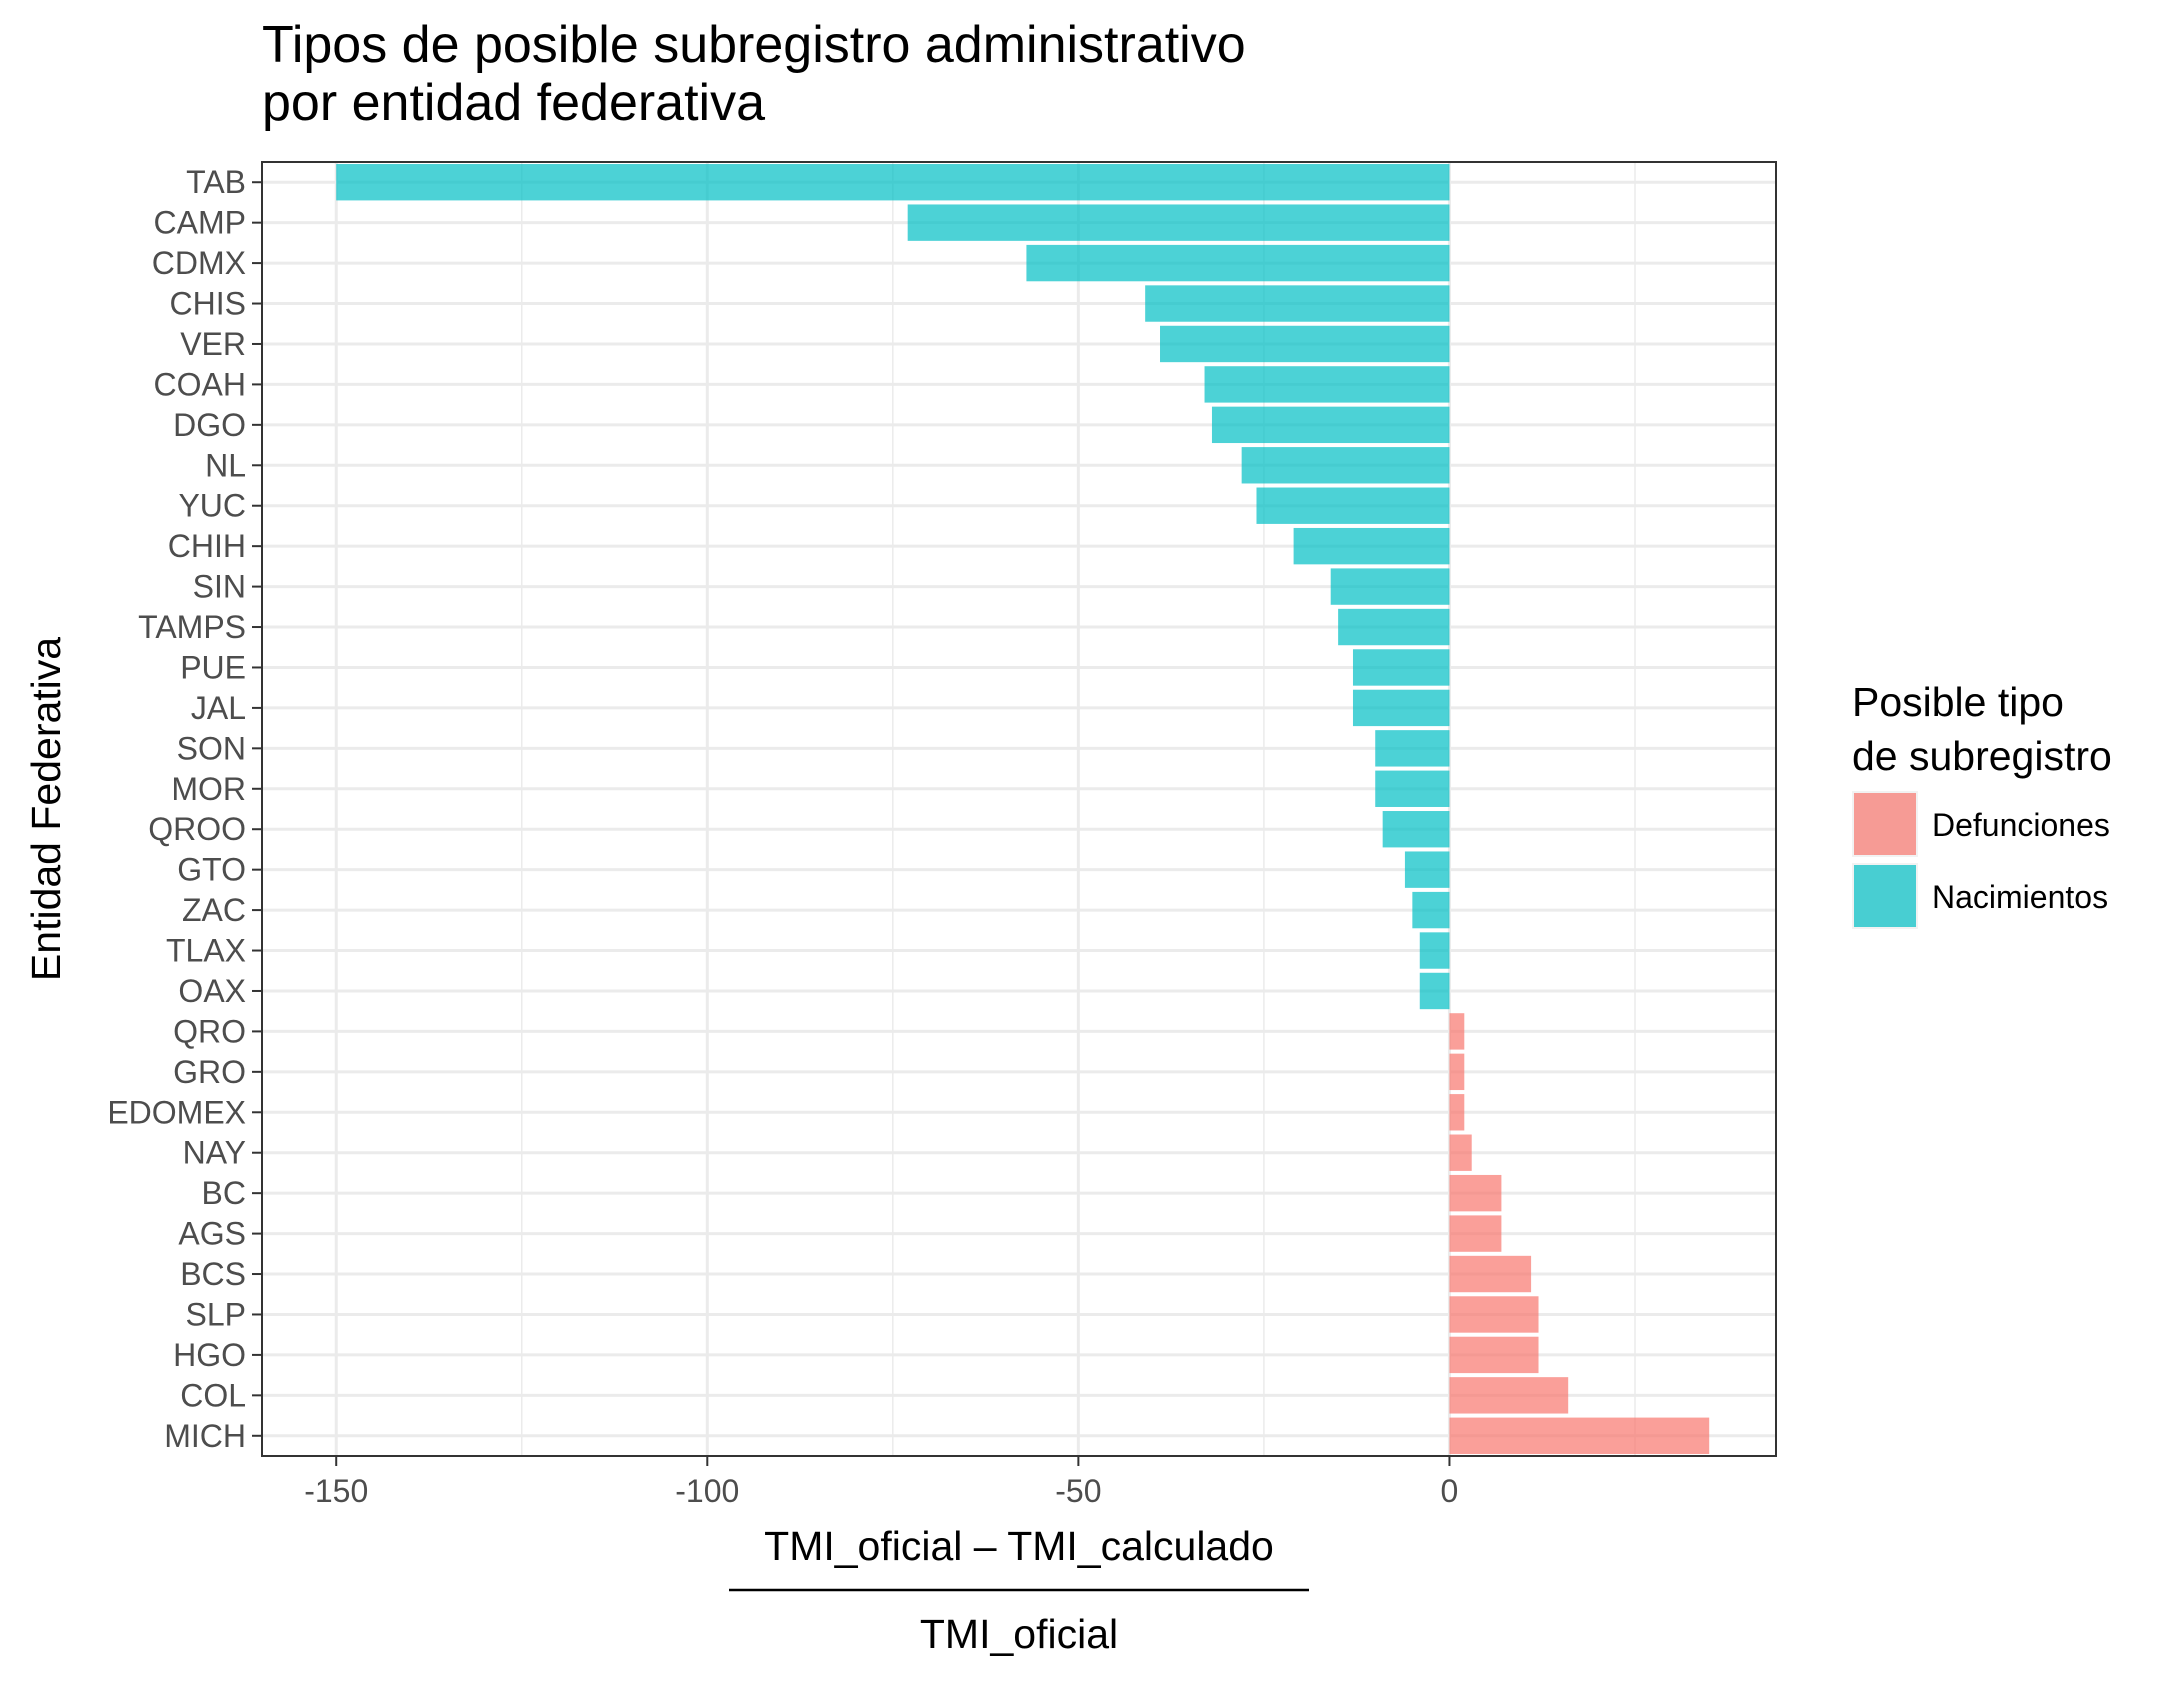  I want to click on bar-mich, so click(1579, 1435).